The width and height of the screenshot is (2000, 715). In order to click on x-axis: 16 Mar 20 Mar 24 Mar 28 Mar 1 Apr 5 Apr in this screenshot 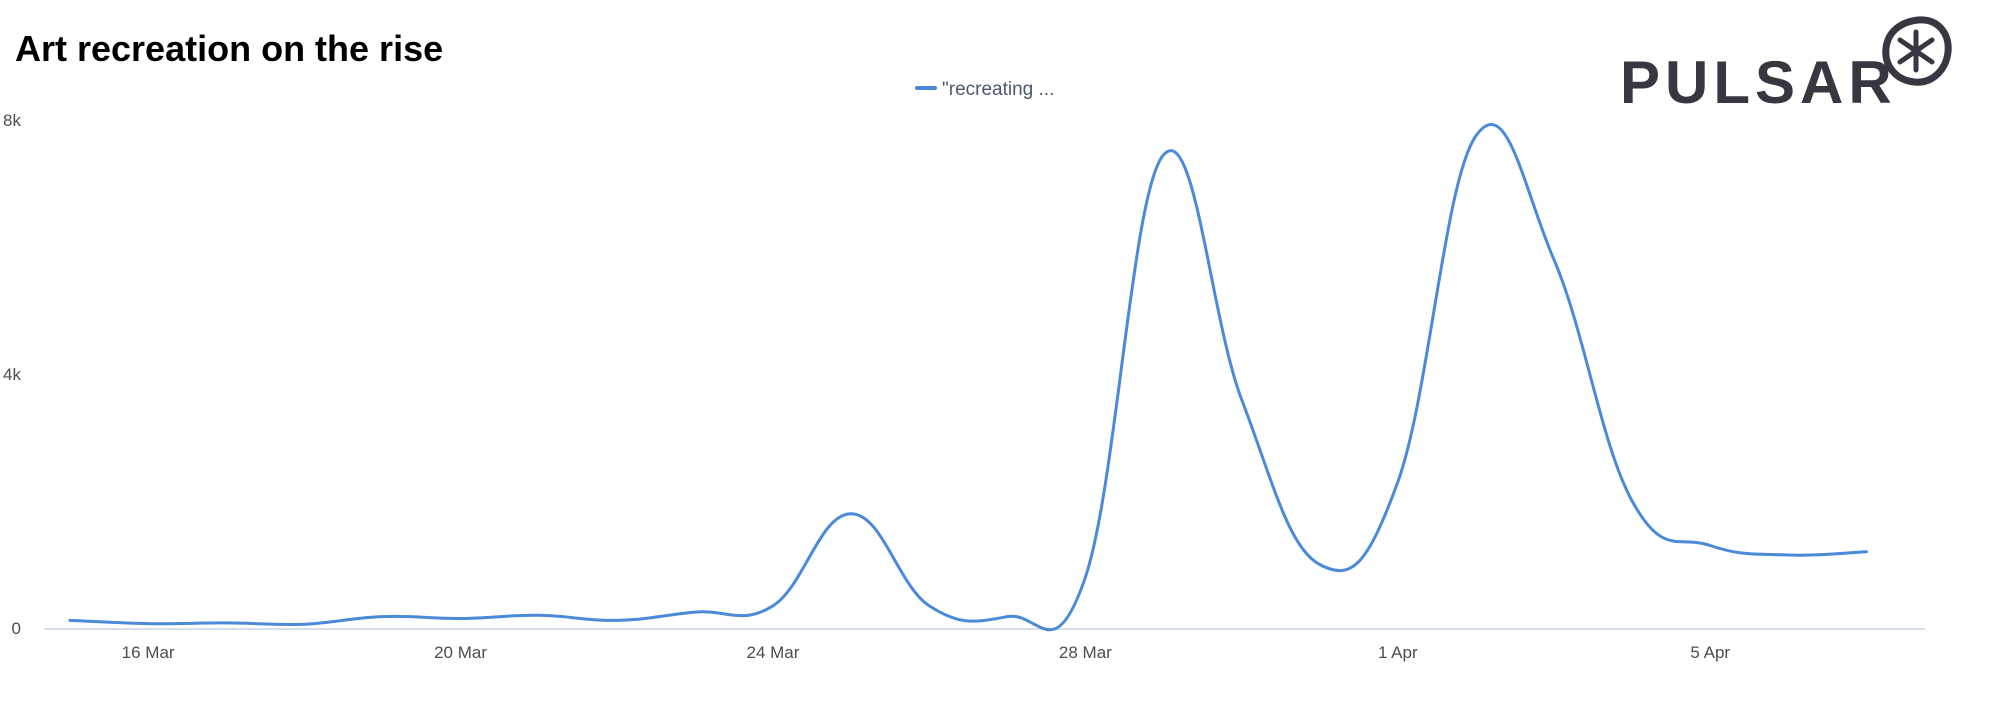, I will do `click(984, 645)`.